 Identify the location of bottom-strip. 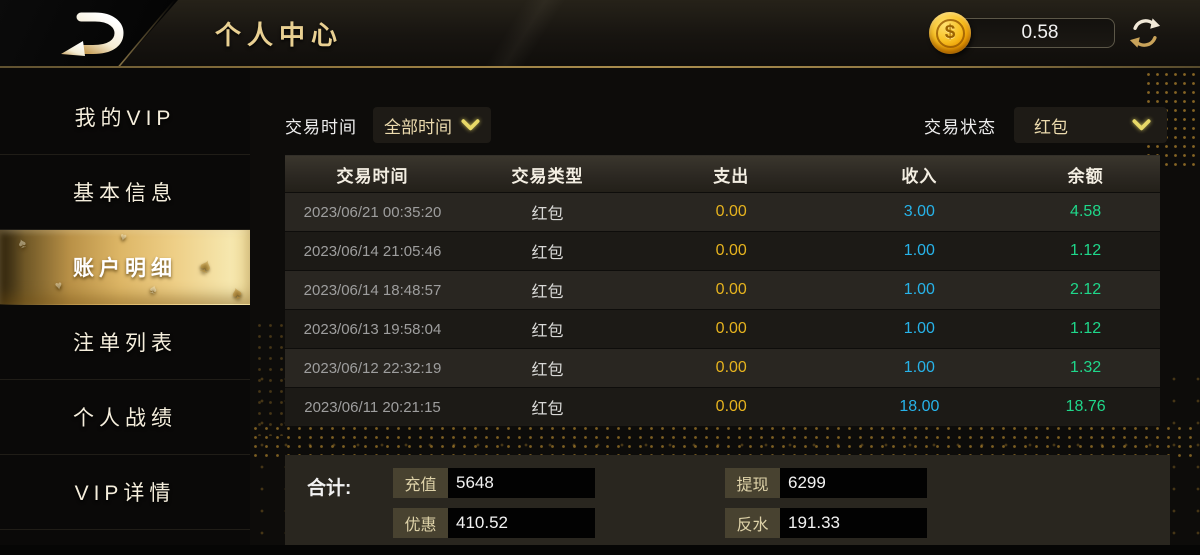
(600, 550).